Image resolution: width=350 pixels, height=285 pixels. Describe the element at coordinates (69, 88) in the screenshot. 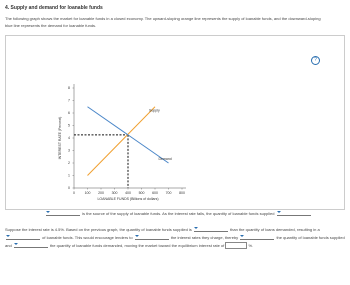

I see `y-tick-label: 8` at that location.